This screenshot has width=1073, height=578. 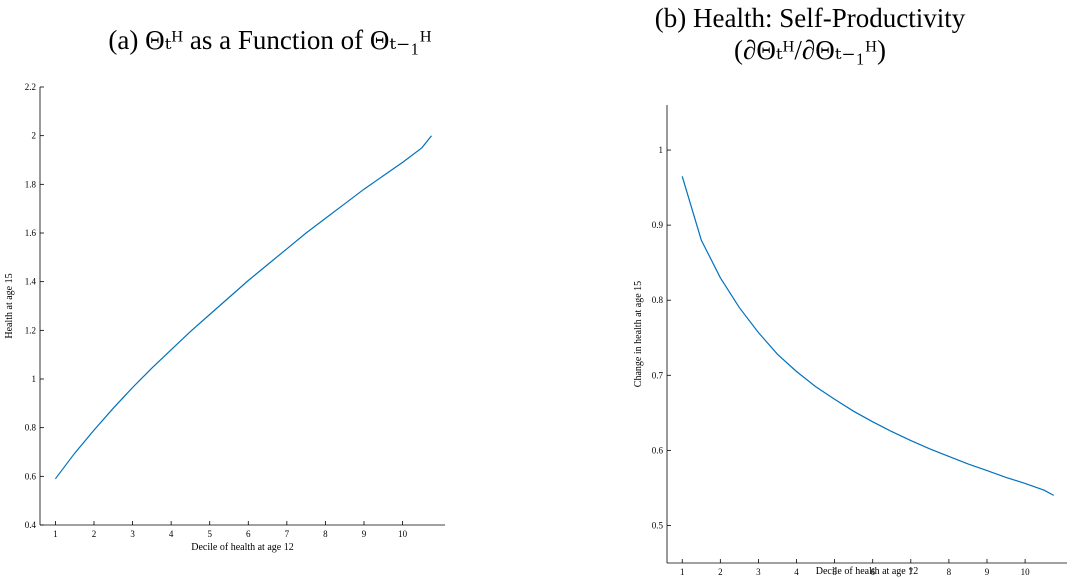 I want to click on chart-a-y-tick-label: 2, so click(x=34, y=136).